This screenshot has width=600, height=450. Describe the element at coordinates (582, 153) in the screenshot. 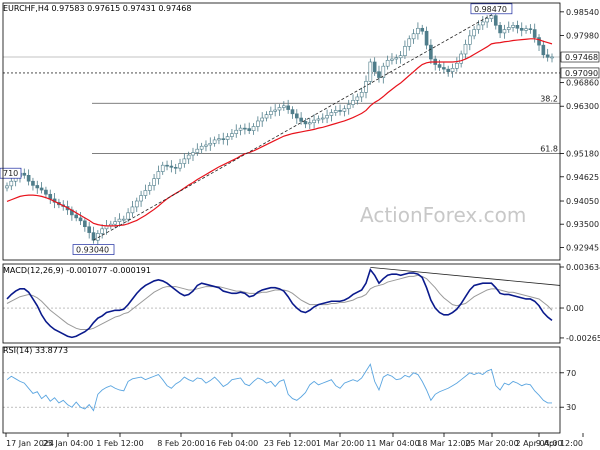

I see `price-tick-label: 0.95180` at that location.